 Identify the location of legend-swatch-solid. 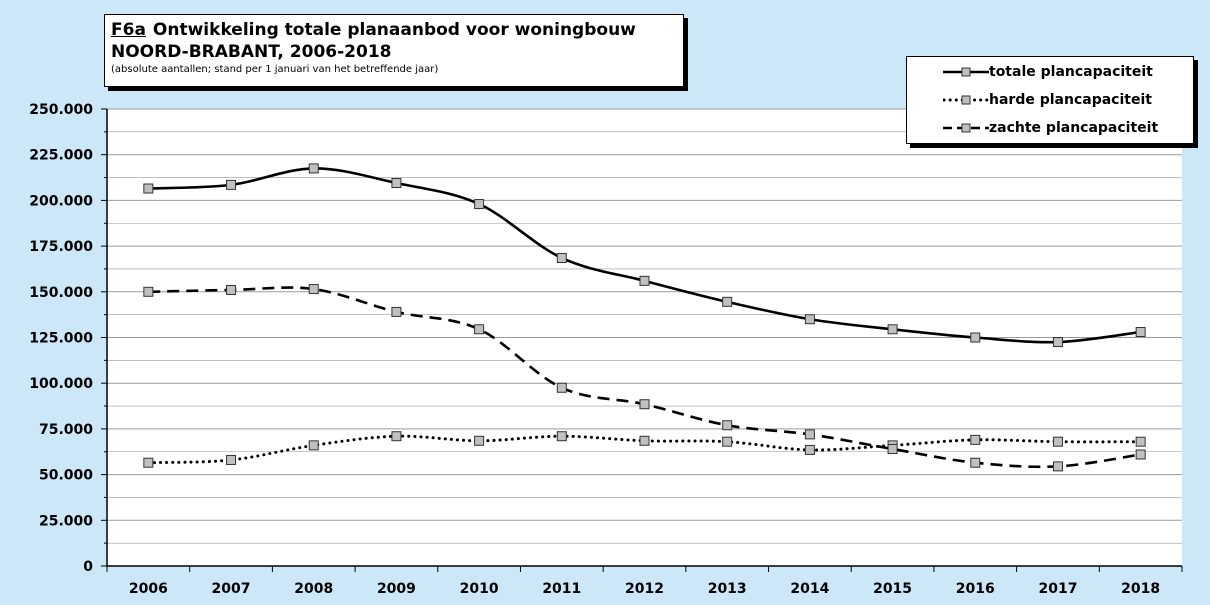
(966, 72).